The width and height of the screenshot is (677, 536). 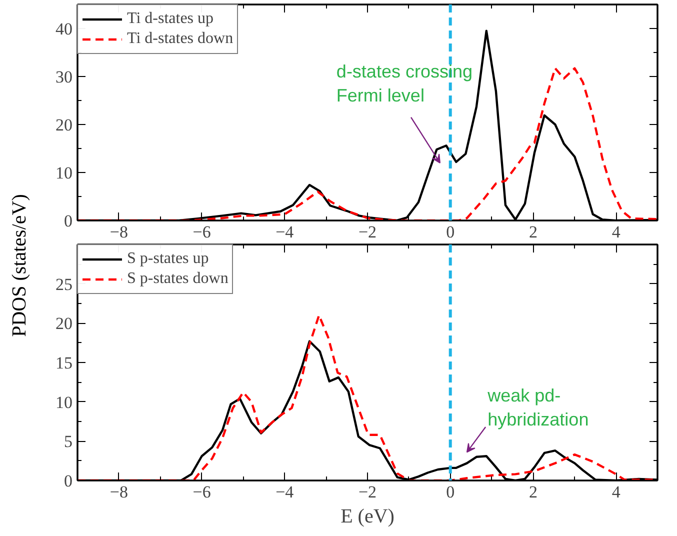 What do you see at coordinates (177, 279) in the screenshot?
I see `legend-label: S p-states down` at bounding box center [177, 279].